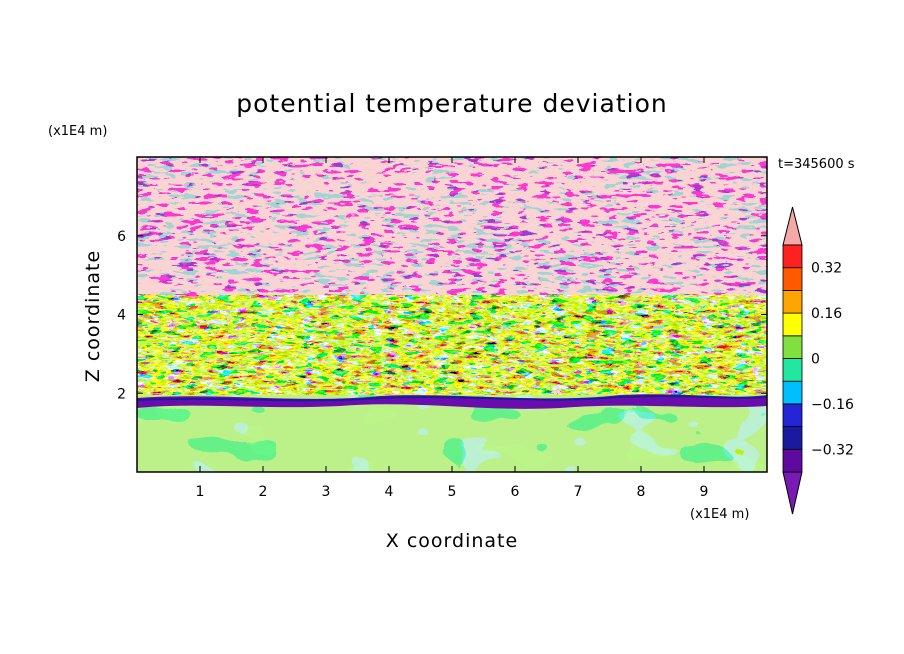 Image resolution: width=904 pixels, height=654 pixels. I want to click on colorbar-under-arrow, so click(792, 493).